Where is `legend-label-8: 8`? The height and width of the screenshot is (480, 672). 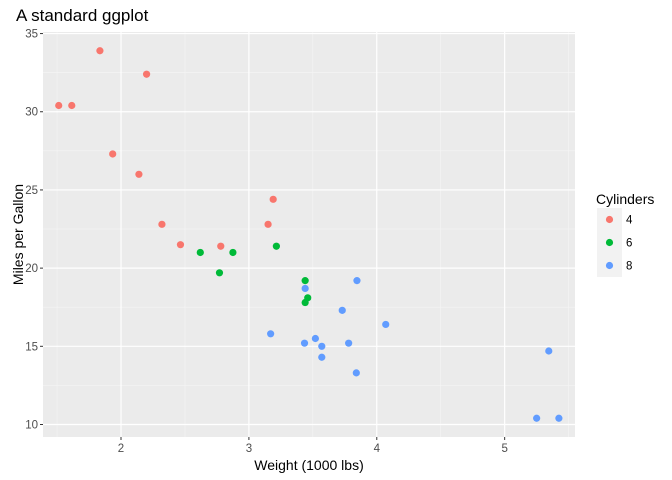 legend-label-8: 8 is located at coordinates (629, 267).